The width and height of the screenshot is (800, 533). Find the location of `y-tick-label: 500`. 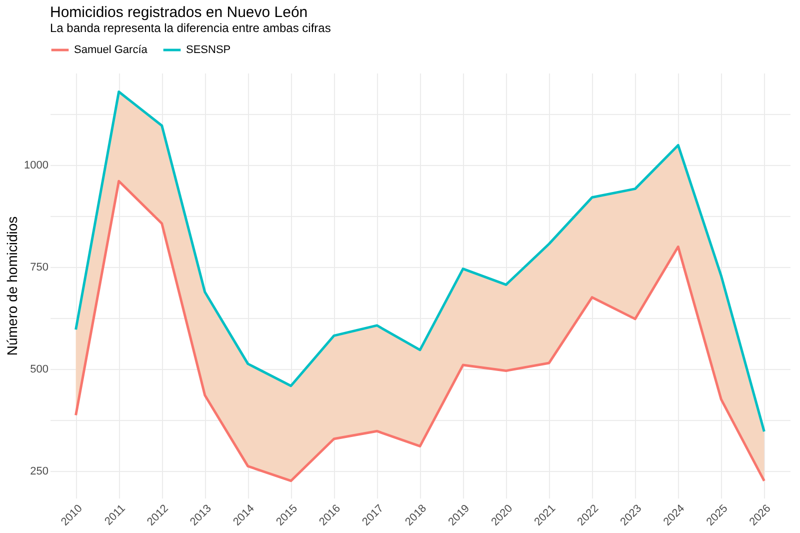

y-tick-label: 500 is located at coordinates (39, 370).